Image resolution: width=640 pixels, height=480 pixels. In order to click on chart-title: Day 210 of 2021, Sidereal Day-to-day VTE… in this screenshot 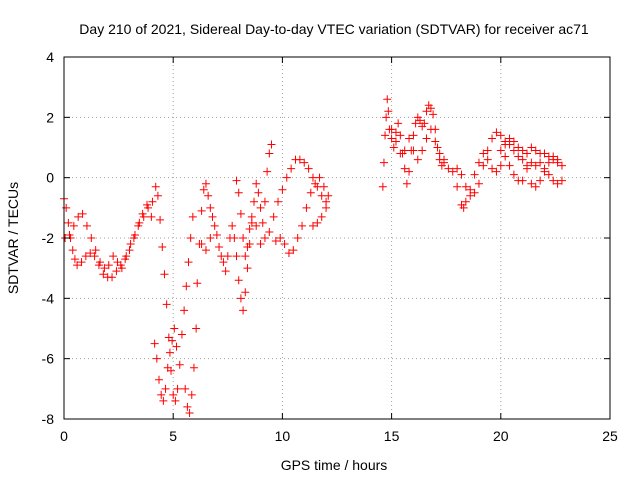, I will do `click(334, 29)`.